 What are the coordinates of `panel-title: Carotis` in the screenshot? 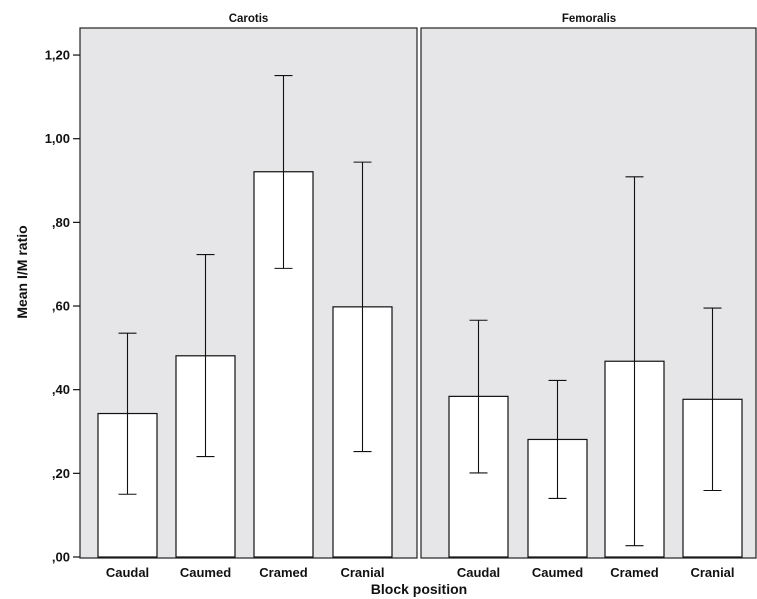 It's located at (249, 19).